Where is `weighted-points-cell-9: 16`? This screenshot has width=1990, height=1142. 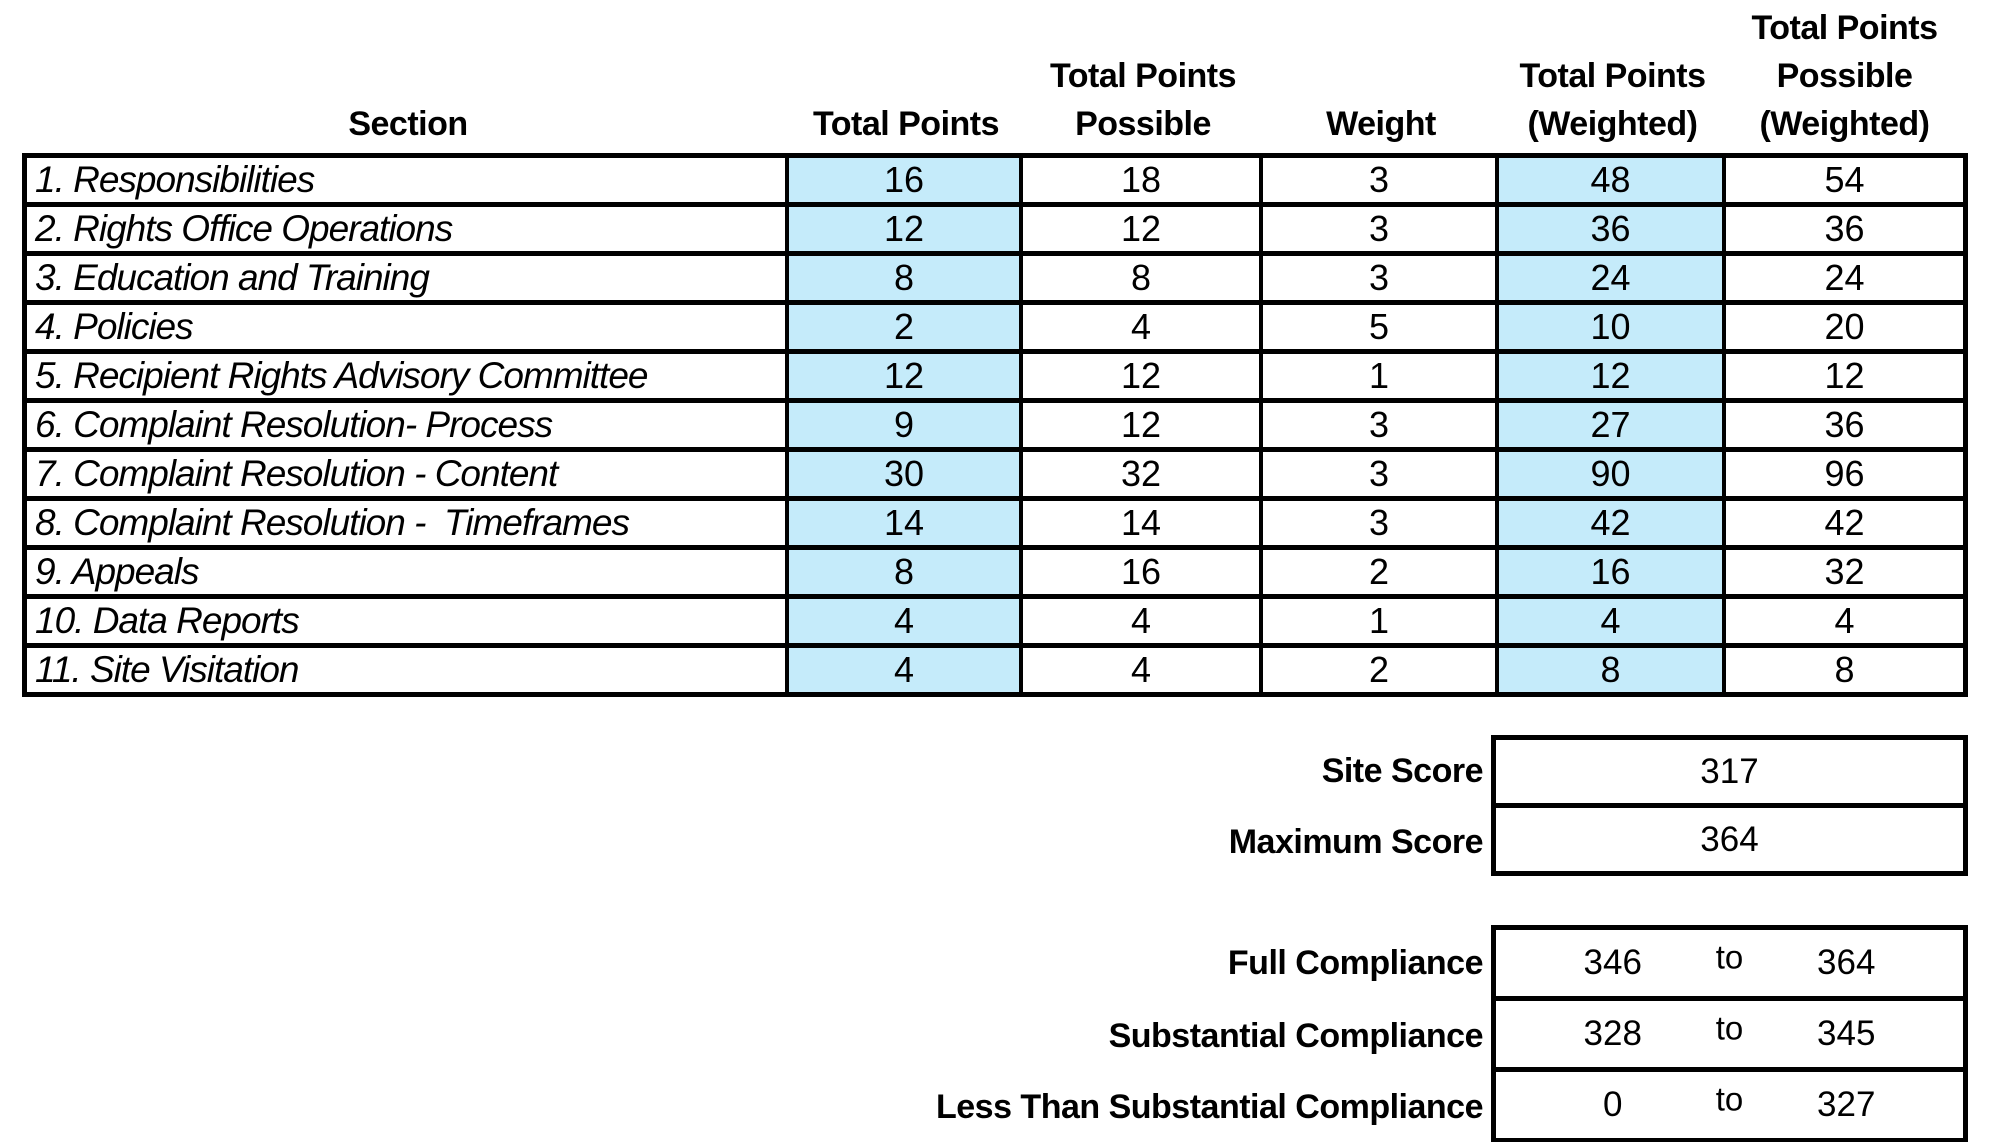
weighted-points-cell-9: 16 is located at coordinates (1612, 574).